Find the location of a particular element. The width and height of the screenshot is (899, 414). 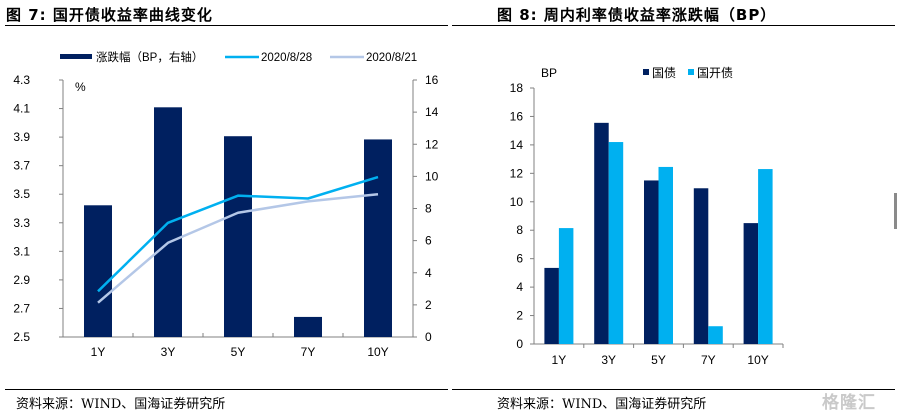

scrollbar-handle is located at coordinates (895, 211).